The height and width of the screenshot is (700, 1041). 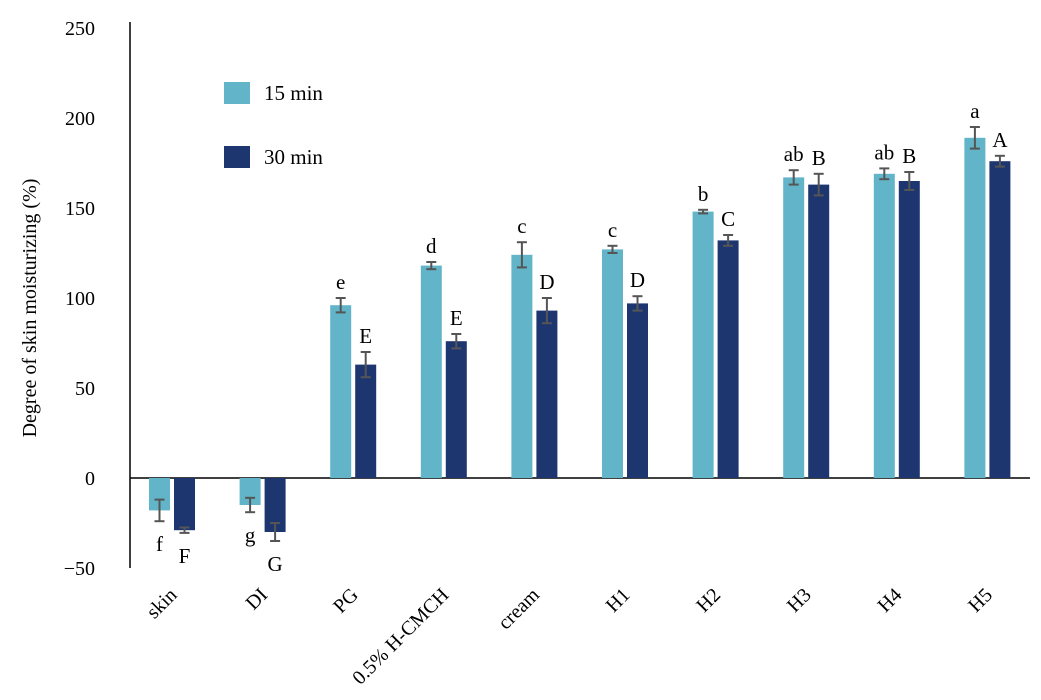 I want to click on significance-label: C, so click(x=728, y=219).